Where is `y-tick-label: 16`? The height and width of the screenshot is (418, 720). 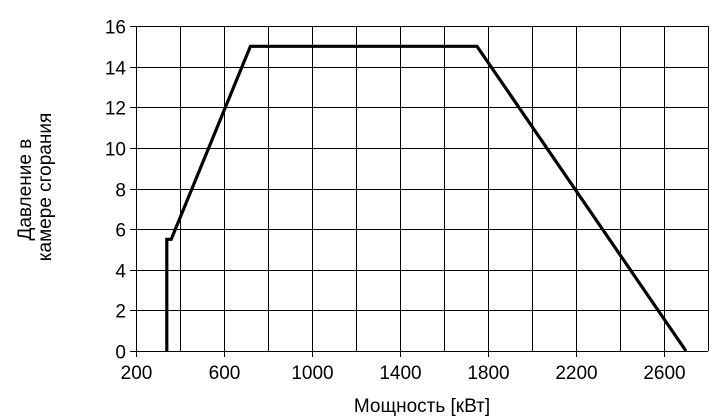
y-tick-label: 16 is located at coordinates (115, 28).